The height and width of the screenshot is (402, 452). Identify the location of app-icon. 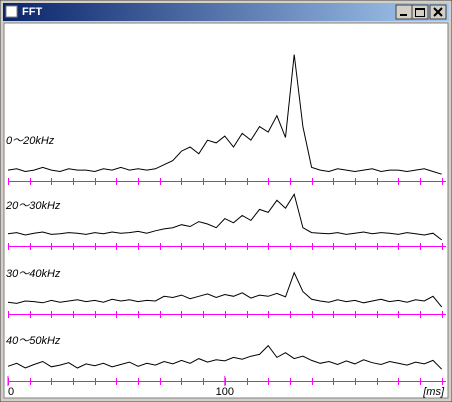
(11, 11).